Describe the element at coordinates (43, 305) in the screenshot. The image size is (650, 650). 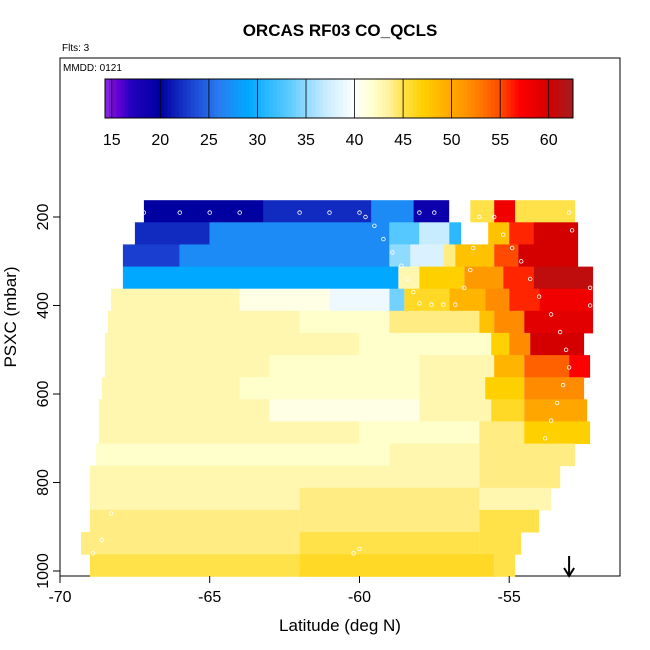
I see `y-tick-label: 400` at that location.